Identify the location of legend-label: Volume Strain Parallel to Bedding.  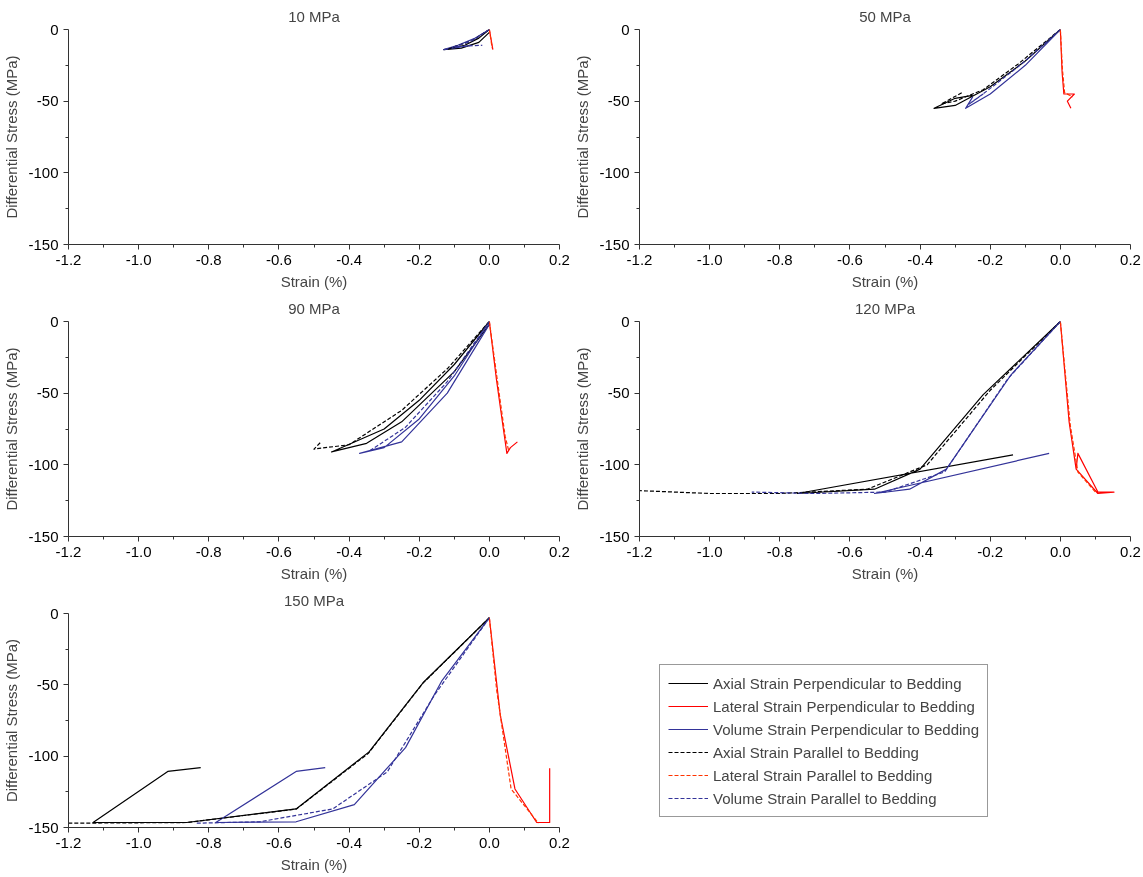
(825, 798).